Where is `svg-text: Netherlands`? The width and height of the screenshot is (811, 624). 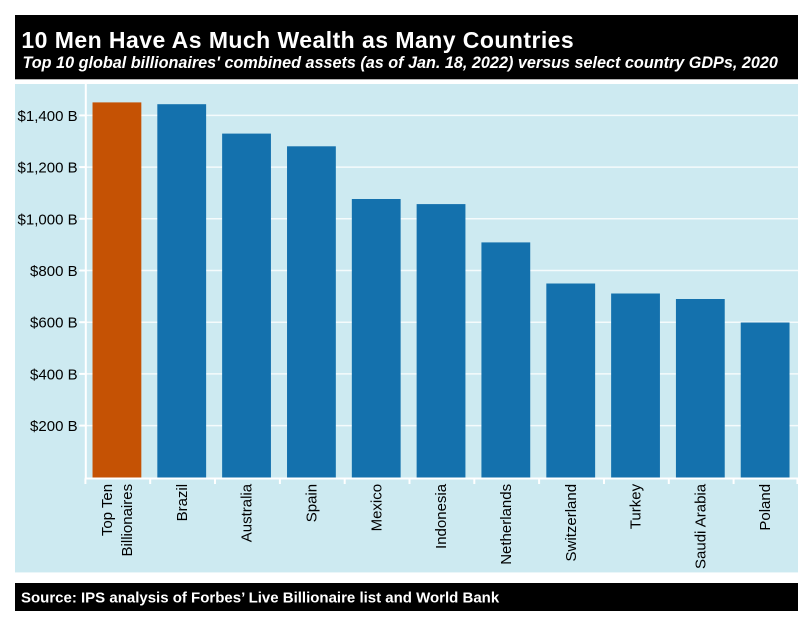
svg-text: Netherlands is located at coordinates (506, 524).